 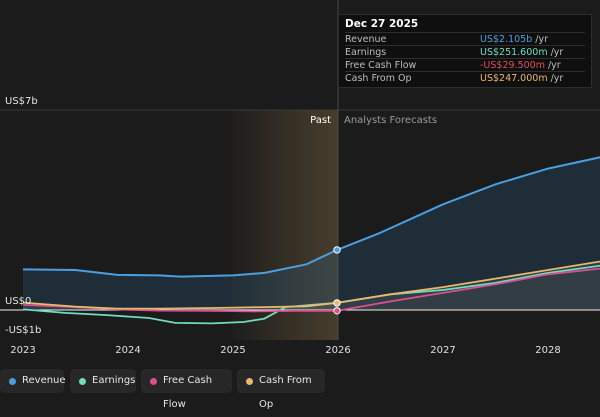 I want to click on tooltip-row-value: -US$29.500m /yr, so click(x=520, y=65).